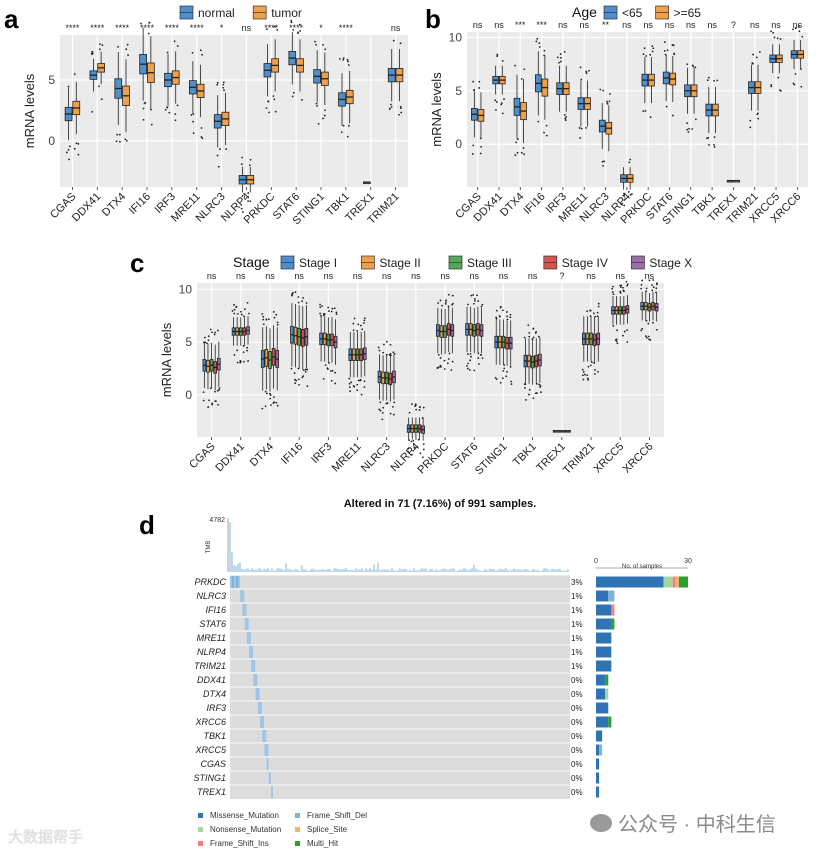  I want to click on tmb-max-label: 4782, so click(217, 520).